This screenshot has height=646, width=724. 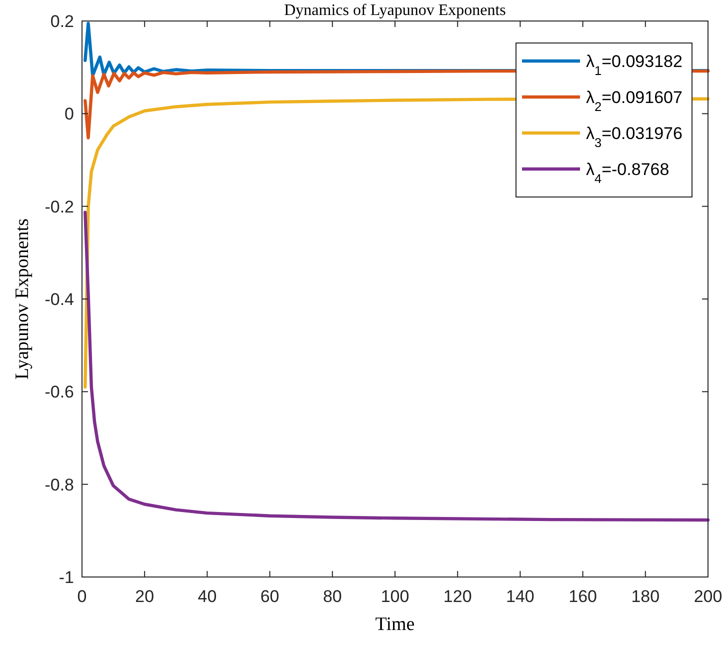 What do you see at coordinates (395, 596) in the screenshot?
I see `x-tick-label: 100` at bounding box center [395, 596].